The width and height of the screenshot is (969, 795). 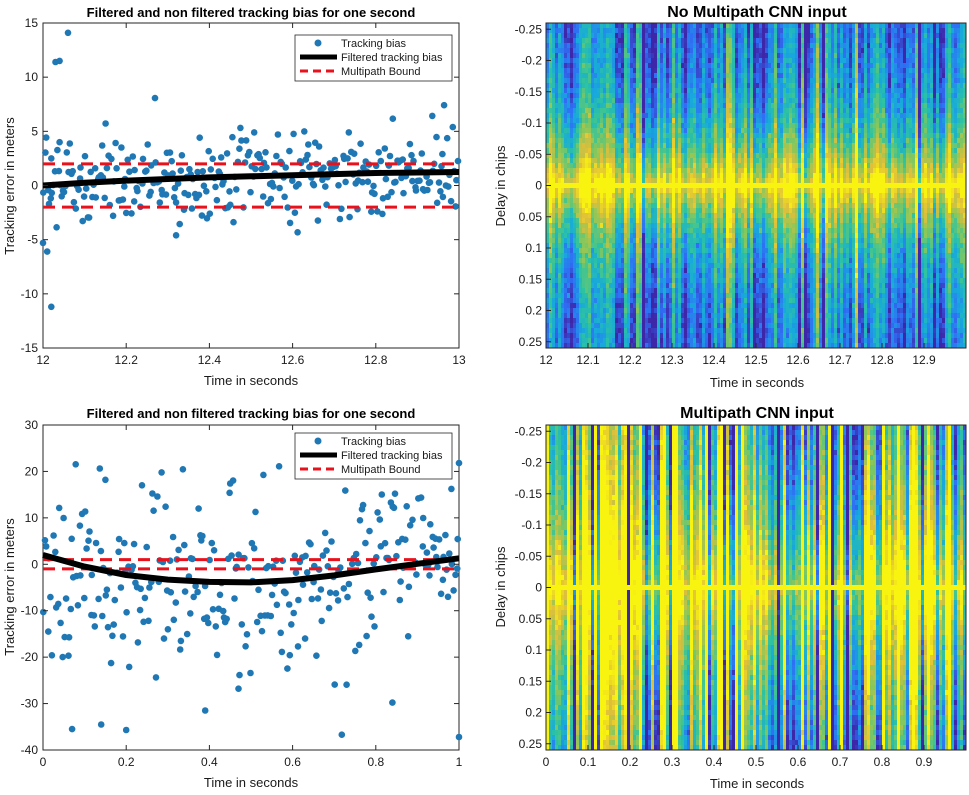 What do you see at coordinates (30, 348) in the screenshot?
I see `y-tick-label: -15` at bounding box center [30, 348].